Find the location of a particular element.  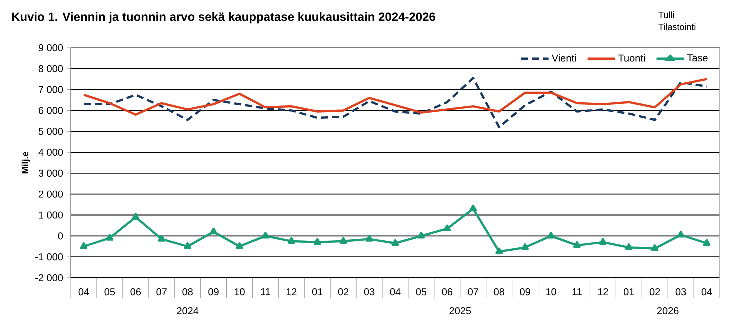

y-tick-label: 7 000 is located at coordinates (51, 90).